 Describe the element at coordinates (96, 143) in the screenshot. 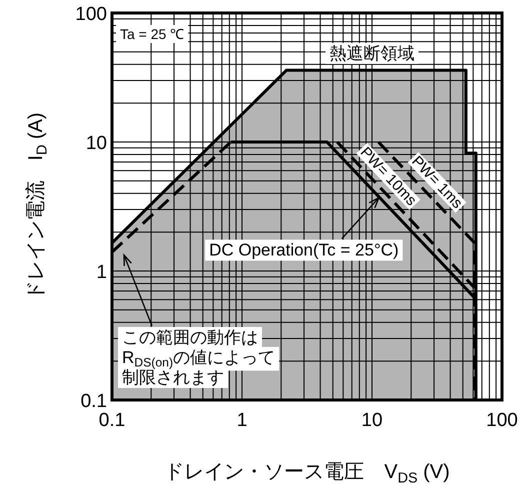

I see `y-tick-label: 10` at that location.